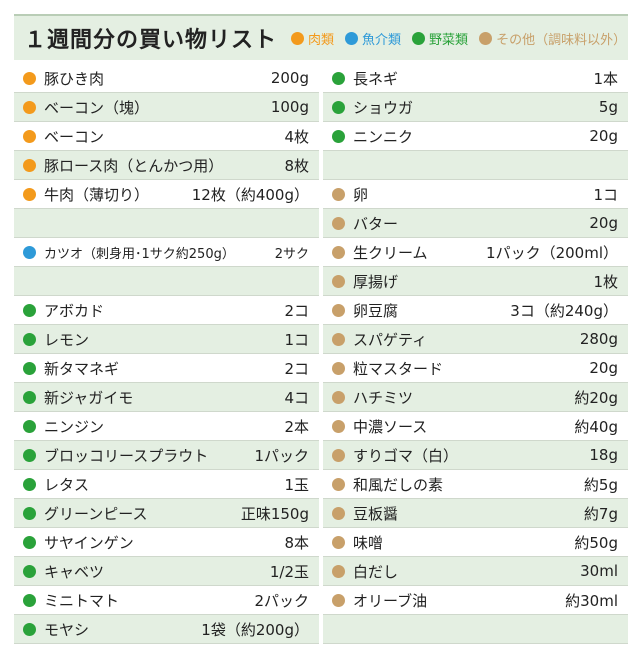 This screenshot has width=640, height=653. Describe the element at coordinates (139, 254) in the screenshot. I see `item-name: カツオ（刺身用･1サク約250g）` at that location.